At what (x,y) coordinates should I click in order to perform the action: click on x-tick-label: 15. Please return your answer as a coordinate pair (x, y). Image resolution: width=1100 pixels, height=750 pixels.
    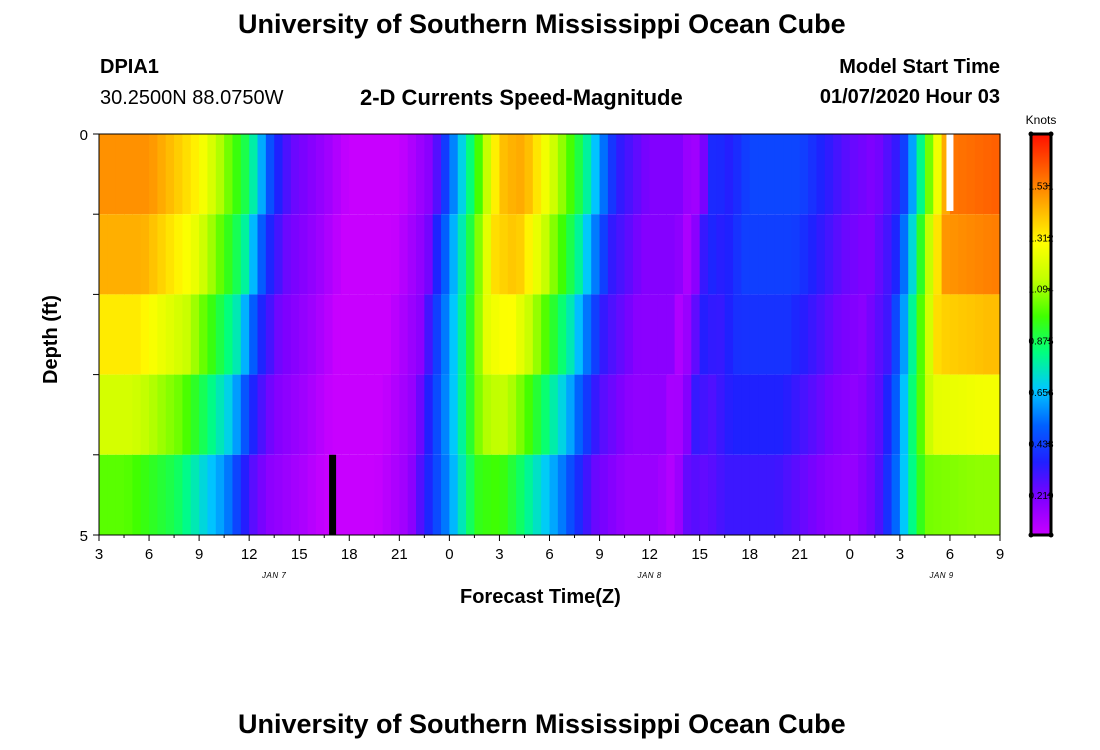
    Looking at the image, I should click on (299, 554).